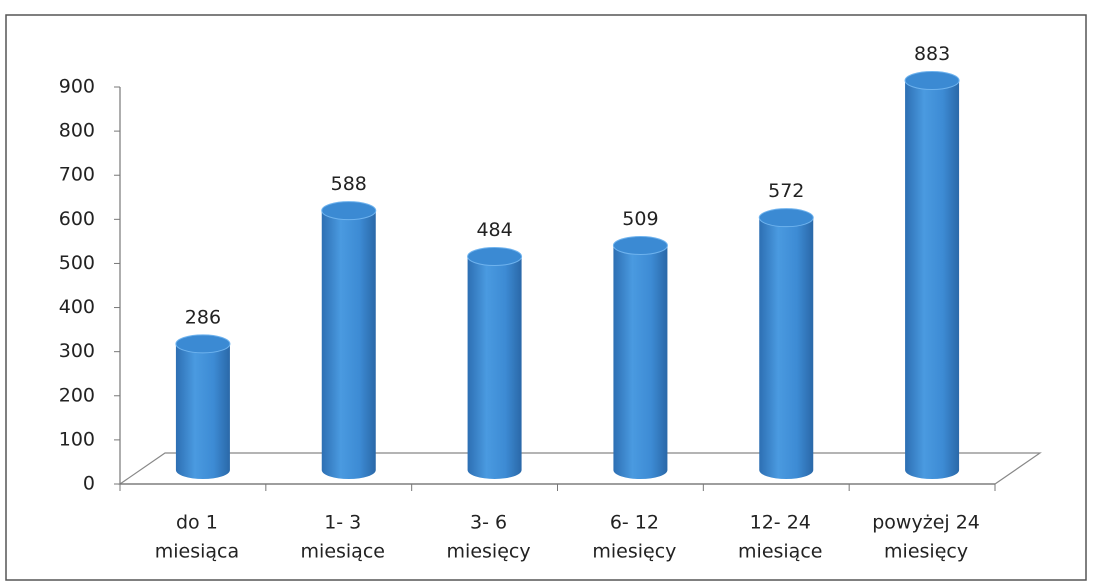 The image size is (1093, 587). What do you see at coordinates (932, 54) in the screenshot?
I see `value-label: 883` at bounding box center [932, 54].